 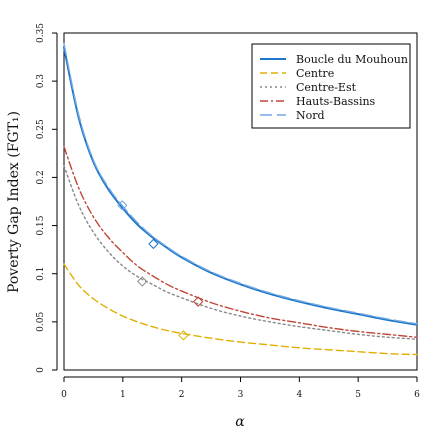 I want to click on y-tick-label: 0.15, so click(x=41, y=225).